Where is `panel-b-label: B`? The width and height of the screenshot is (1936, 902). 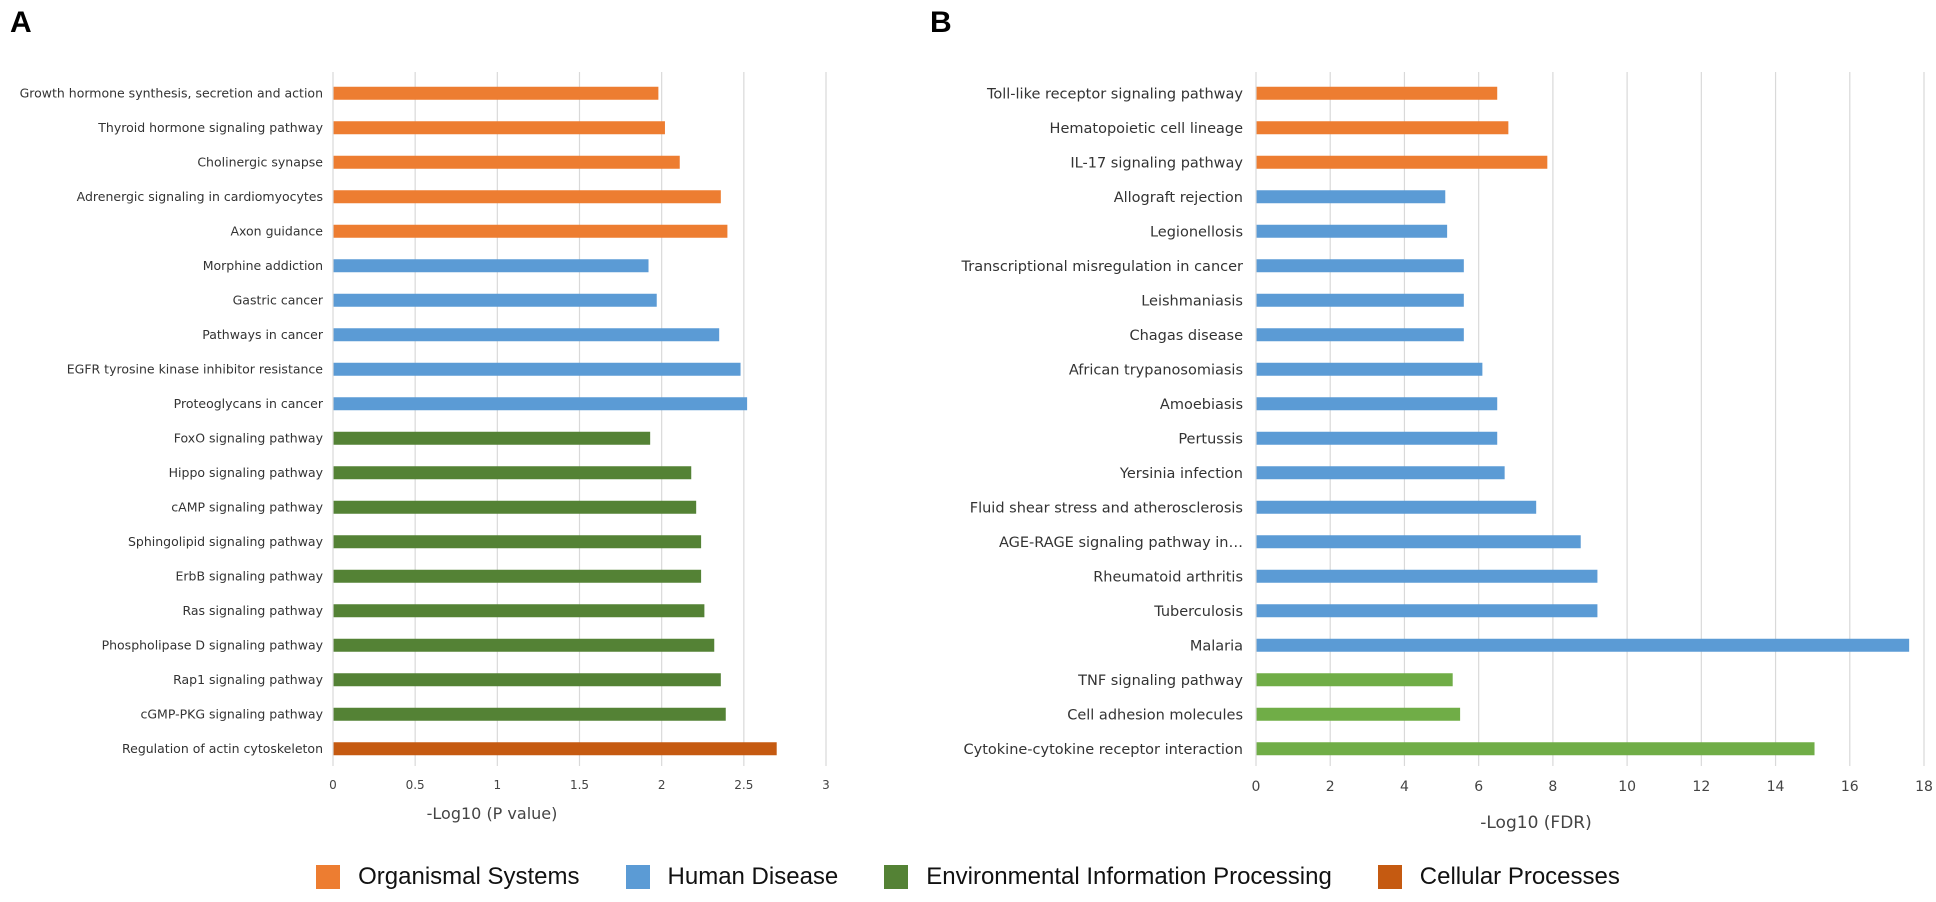 panel-b-label: B is located at coordinates (941, 22).